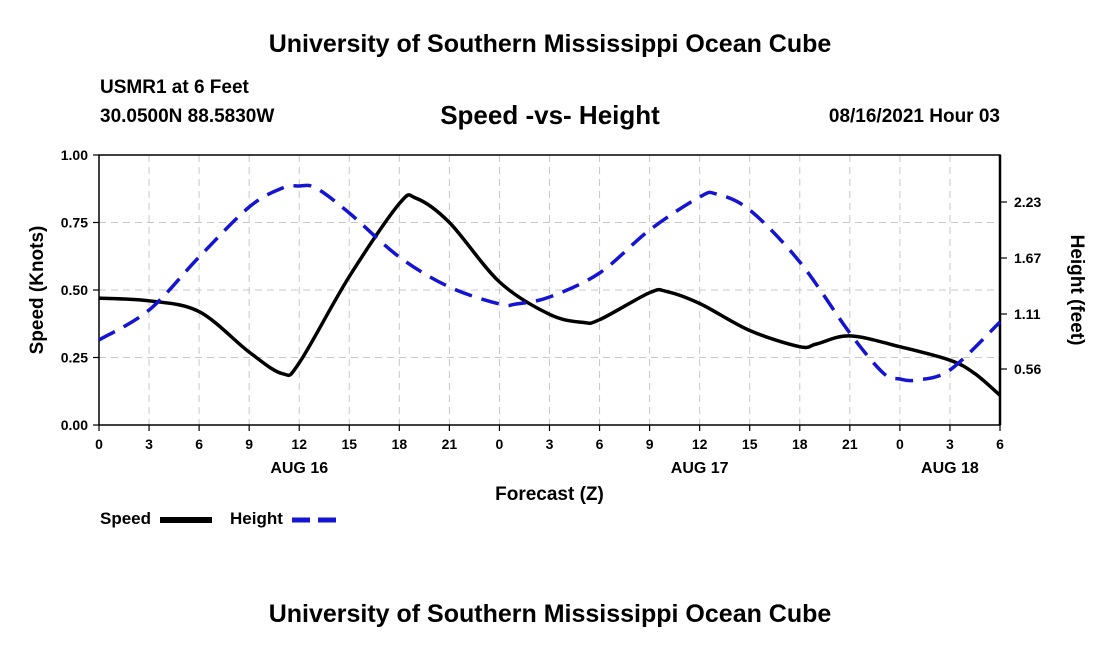  I want to click on x-axis-title: Forecast (Z), so click(549, 494).